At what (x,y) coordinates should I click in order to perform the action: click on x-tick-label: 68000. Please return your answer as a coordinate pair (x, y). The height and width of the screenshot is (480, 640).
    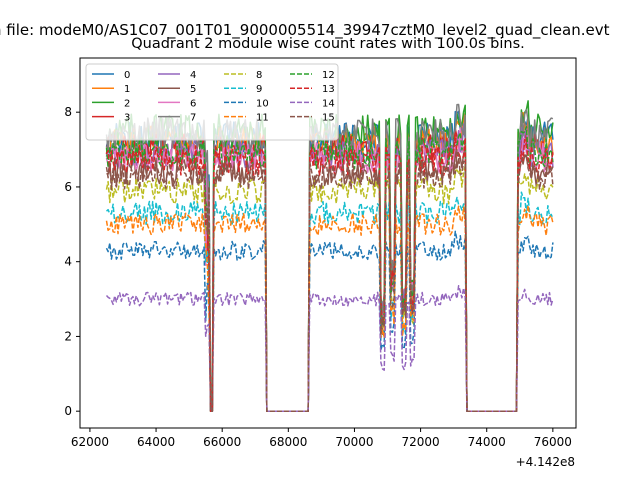
    Looking at the image, I should click on (288, 442).